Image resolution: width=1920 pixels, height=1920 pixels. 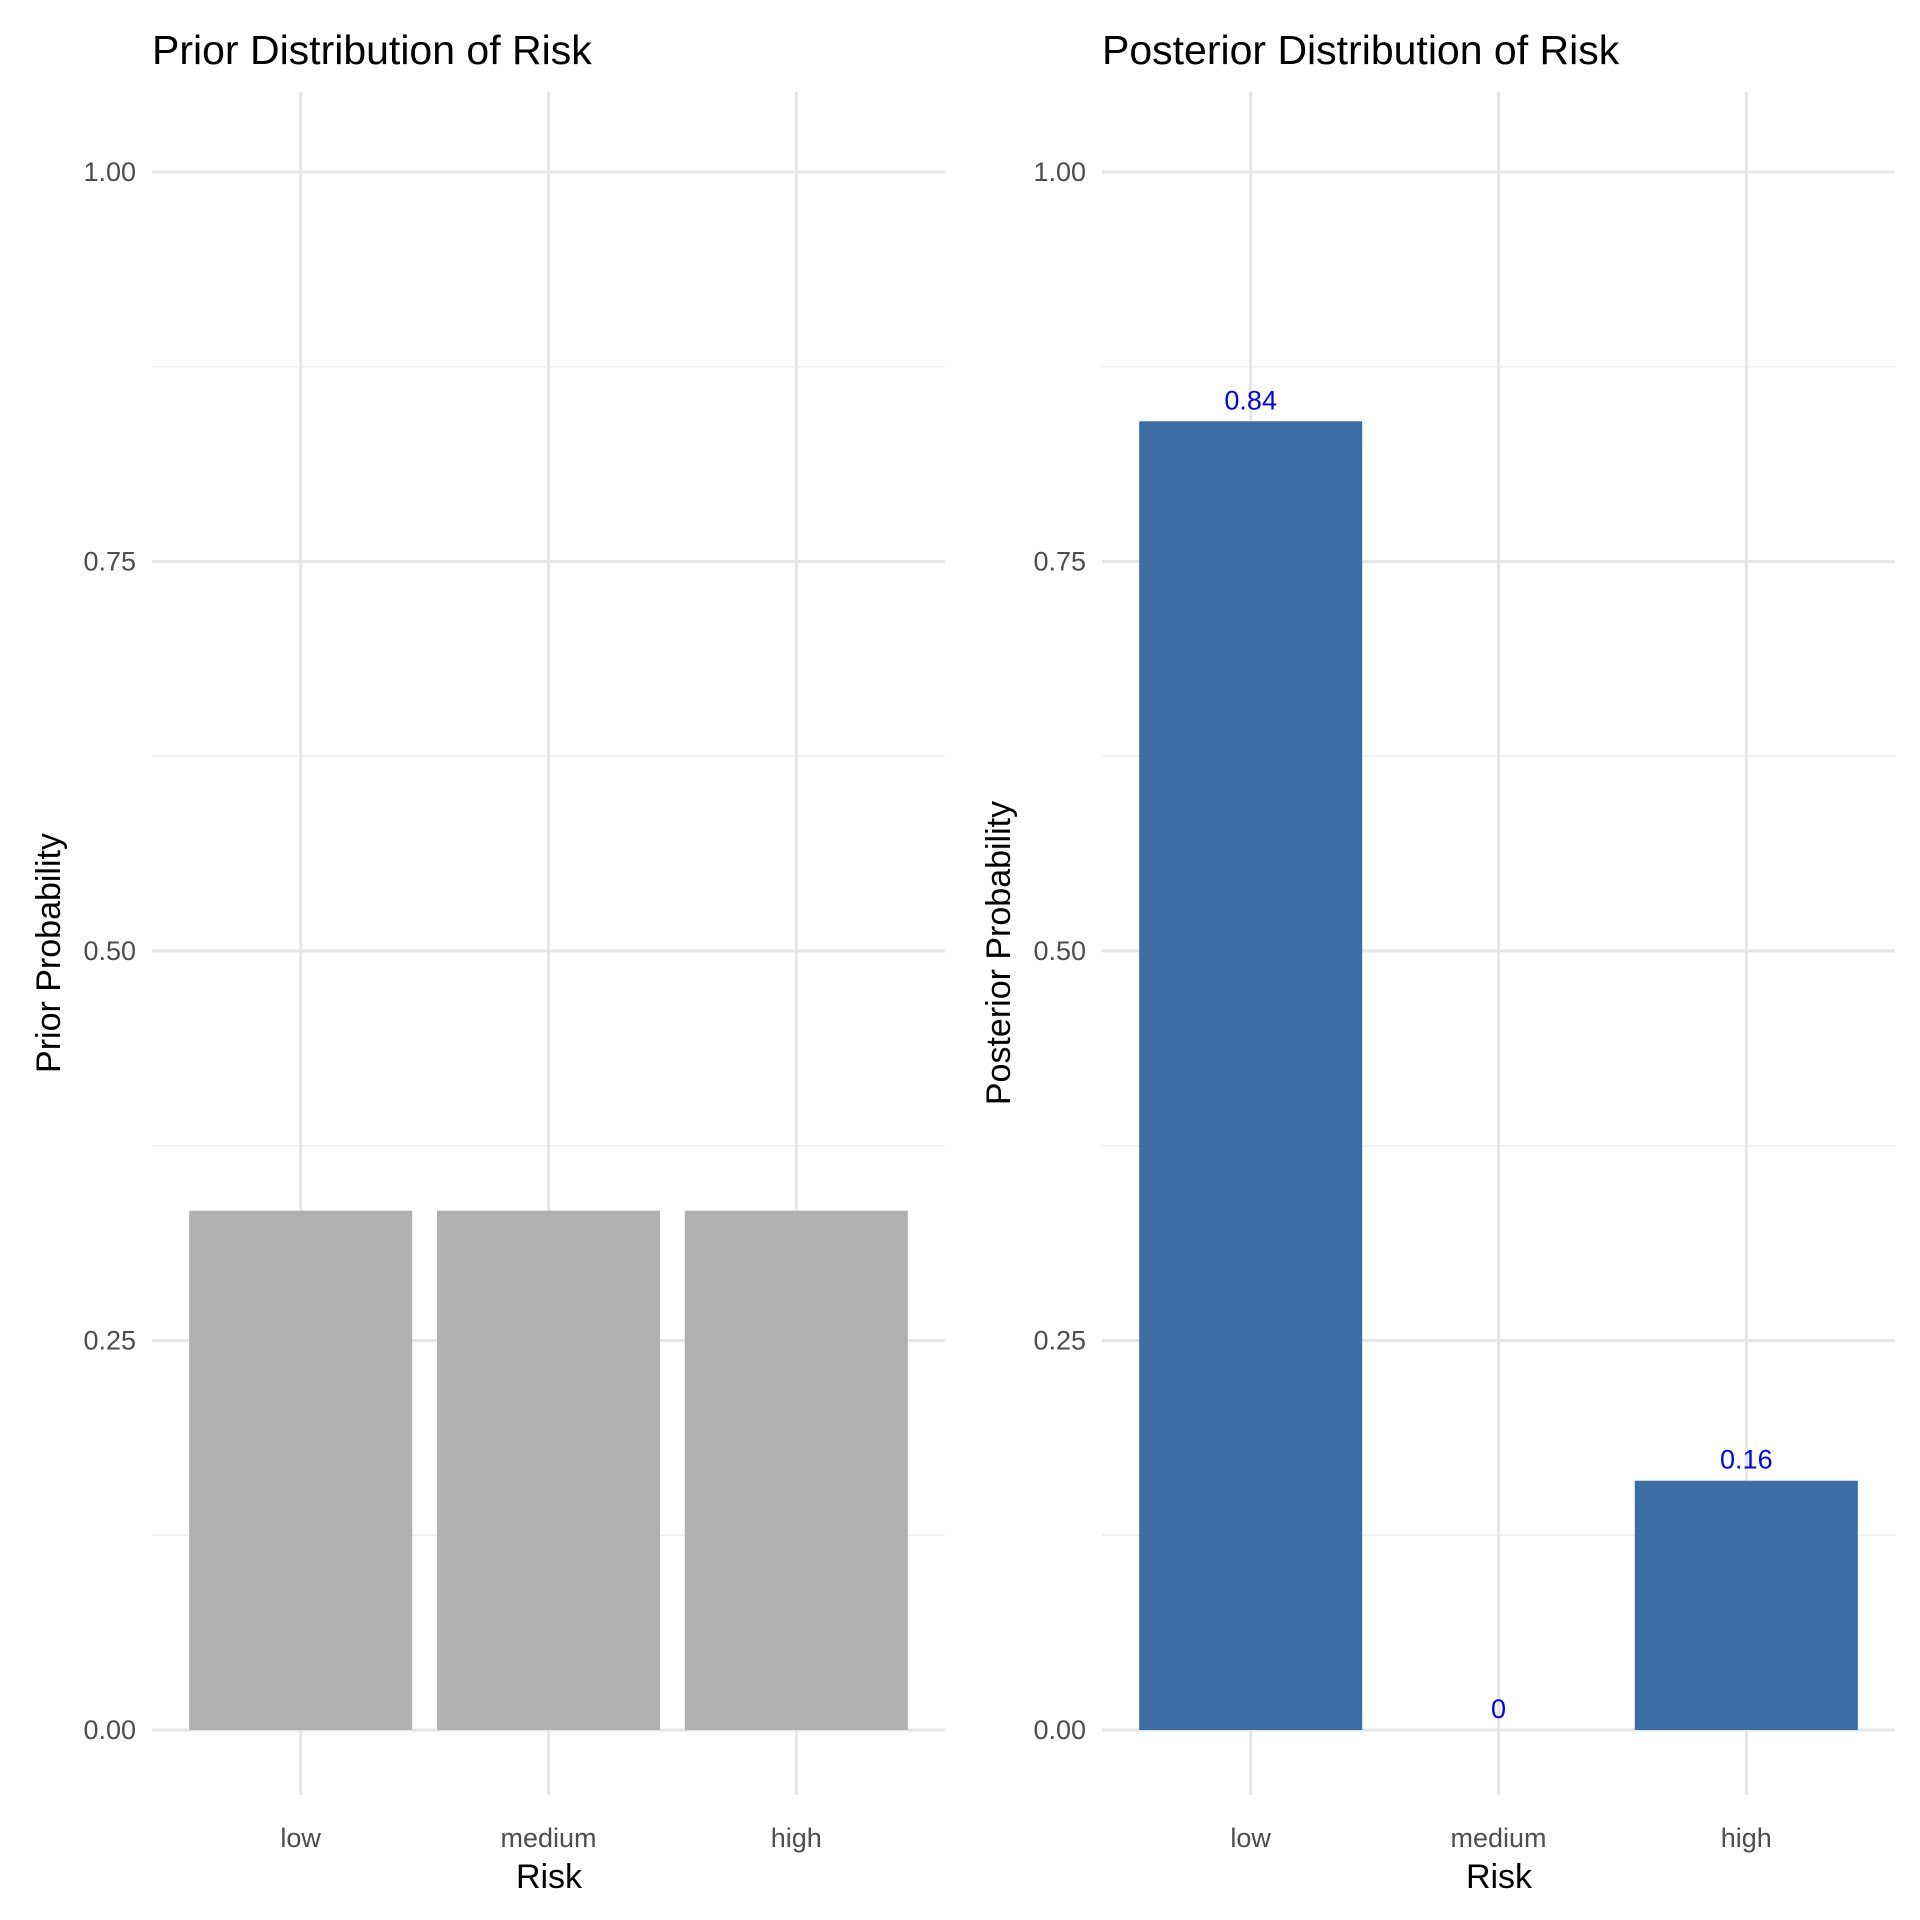 I want to click on posterior-data-label-low: 0.84, so click(x=1250, y=400).